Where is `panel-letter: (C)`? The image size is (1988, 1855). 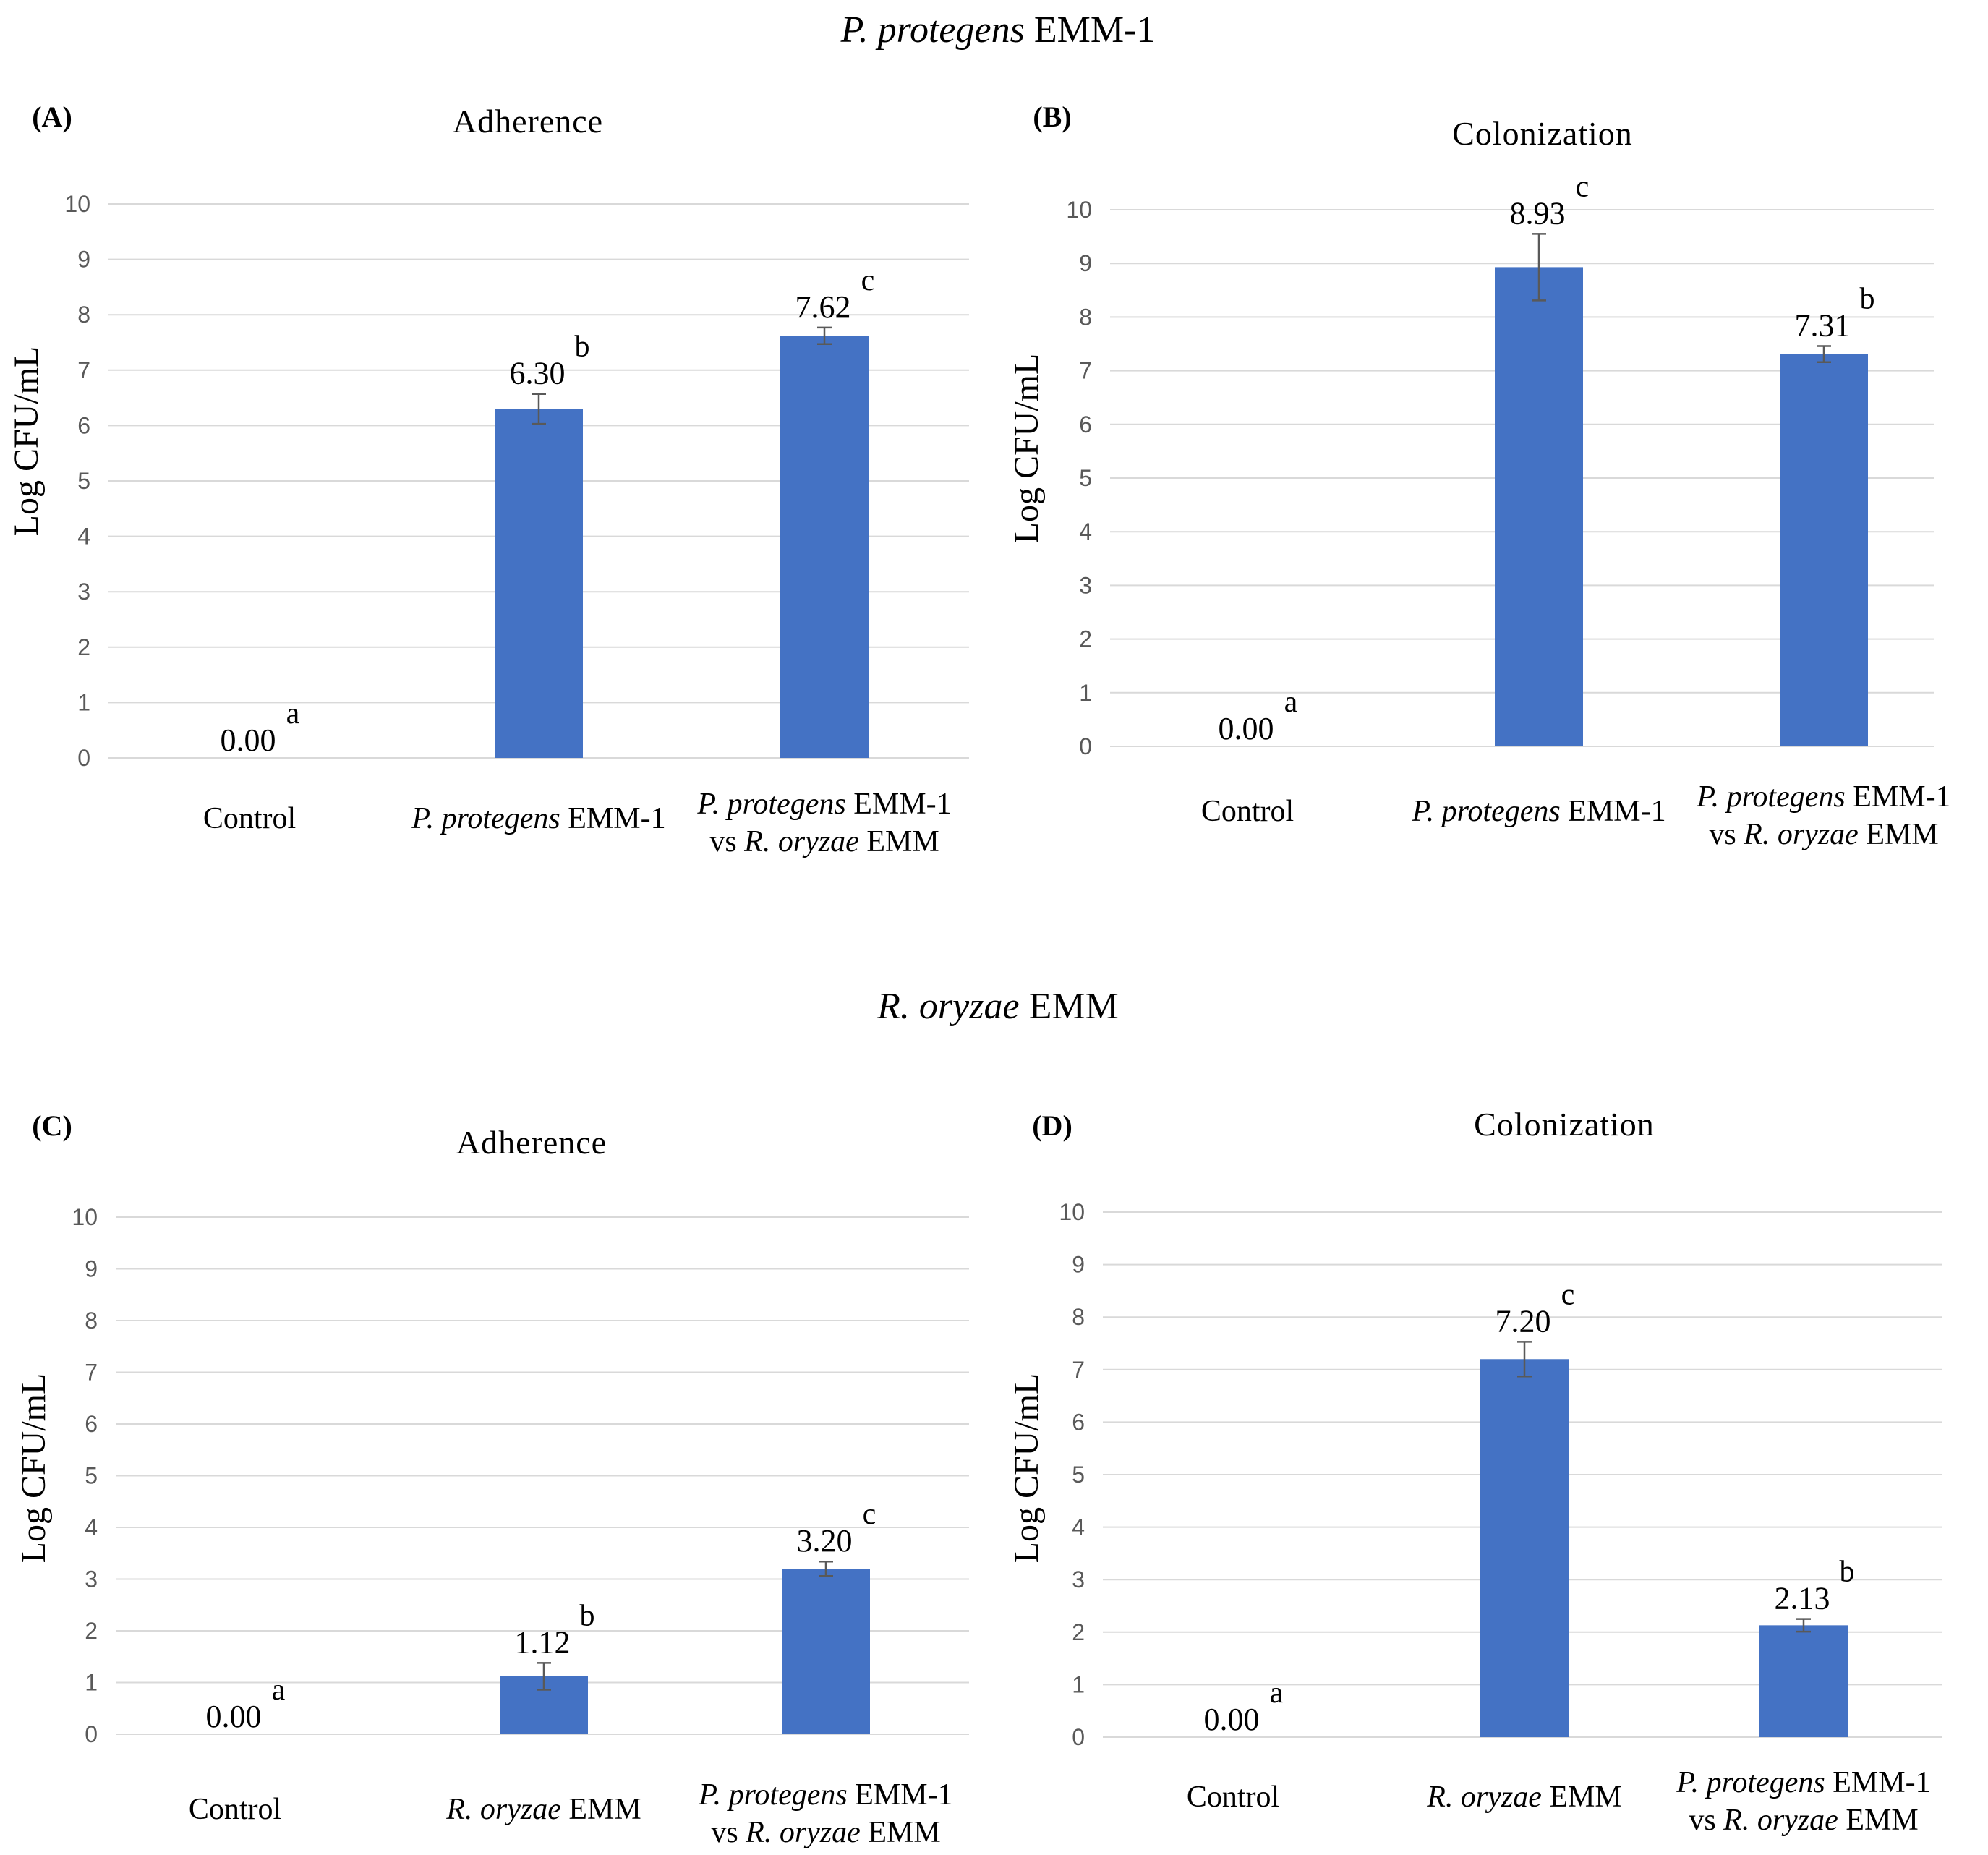 panel-letter: (C) is located at coordinates (52, 1125).